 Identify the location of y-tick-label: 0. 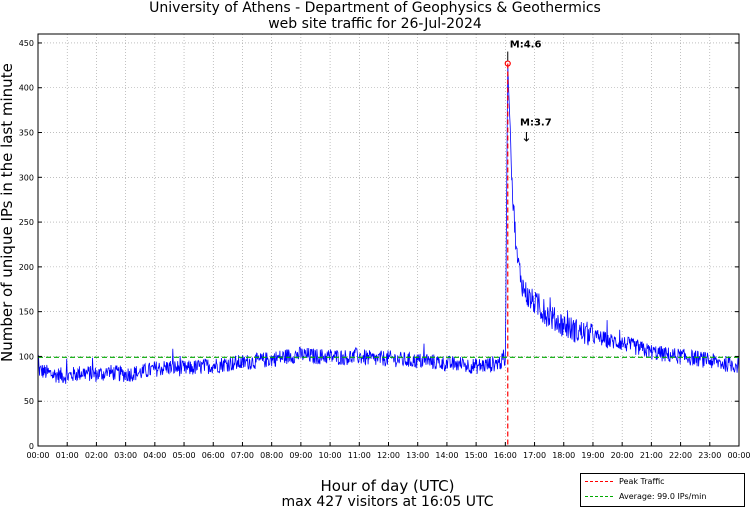
(31, 446).